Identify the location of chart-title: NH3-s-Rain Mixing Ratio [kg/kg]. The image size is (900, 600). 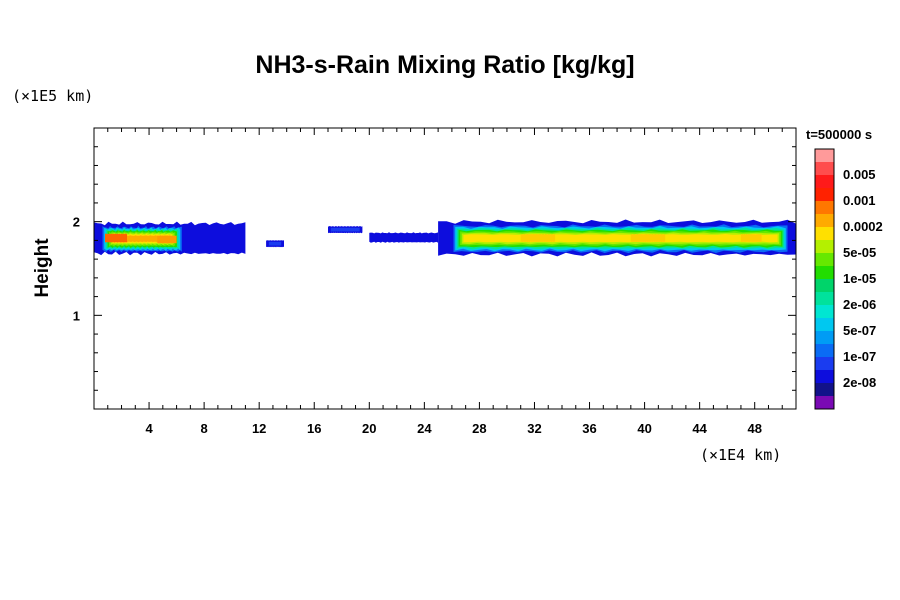
(444, 65).